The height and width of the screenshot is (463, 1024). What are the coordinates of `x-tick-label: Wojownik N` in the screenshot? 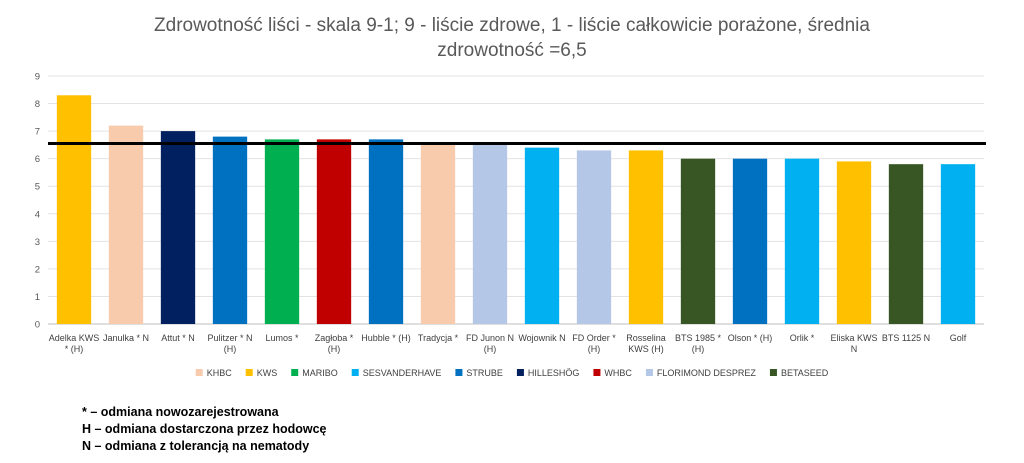 It's located at (541, 338).